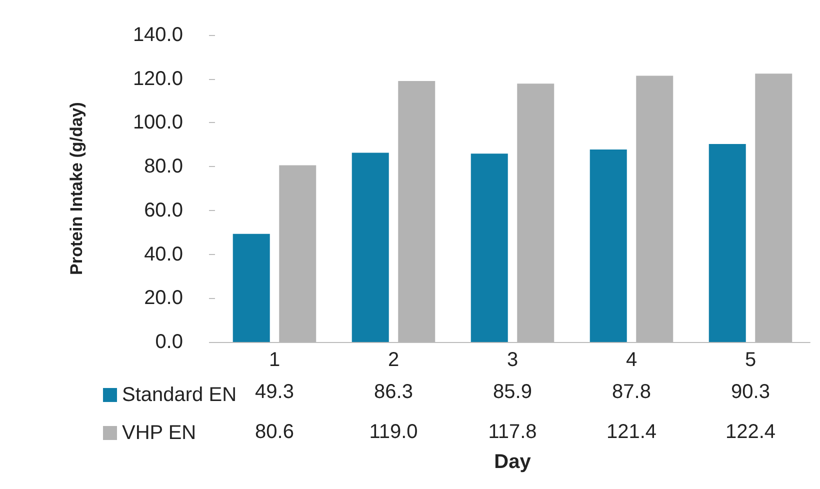  Describe the element at coordinates (513, 462) in the screenshot. I see `x-axis-title: Day` at that location.